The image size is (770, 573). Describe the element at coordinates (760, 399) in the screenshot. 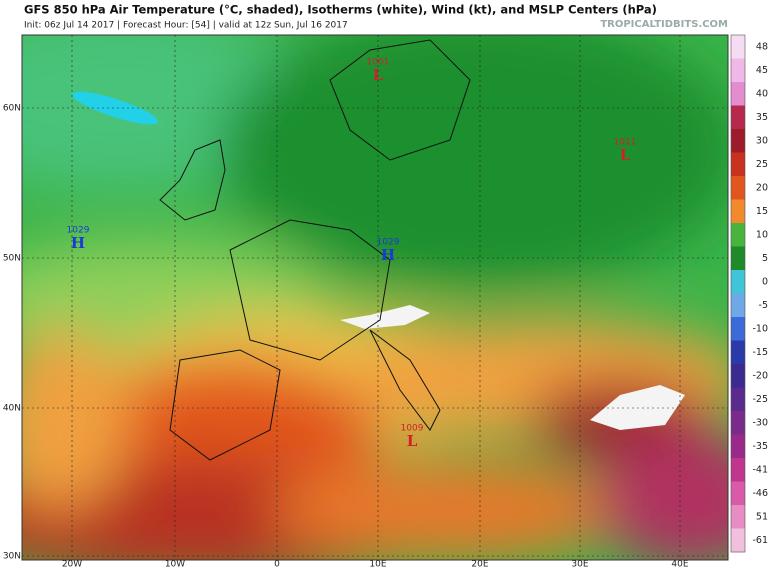

I see `colorbar-label: -25` at that location.